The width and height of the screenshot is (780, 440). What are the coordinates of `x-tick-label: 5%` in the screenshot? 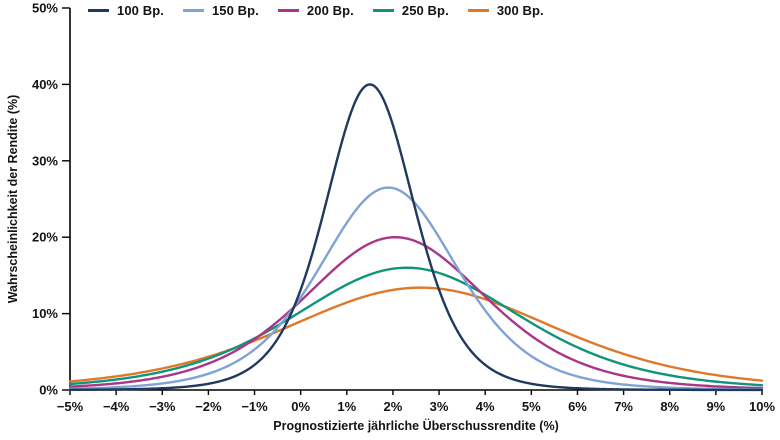 It's located at (531, 406).